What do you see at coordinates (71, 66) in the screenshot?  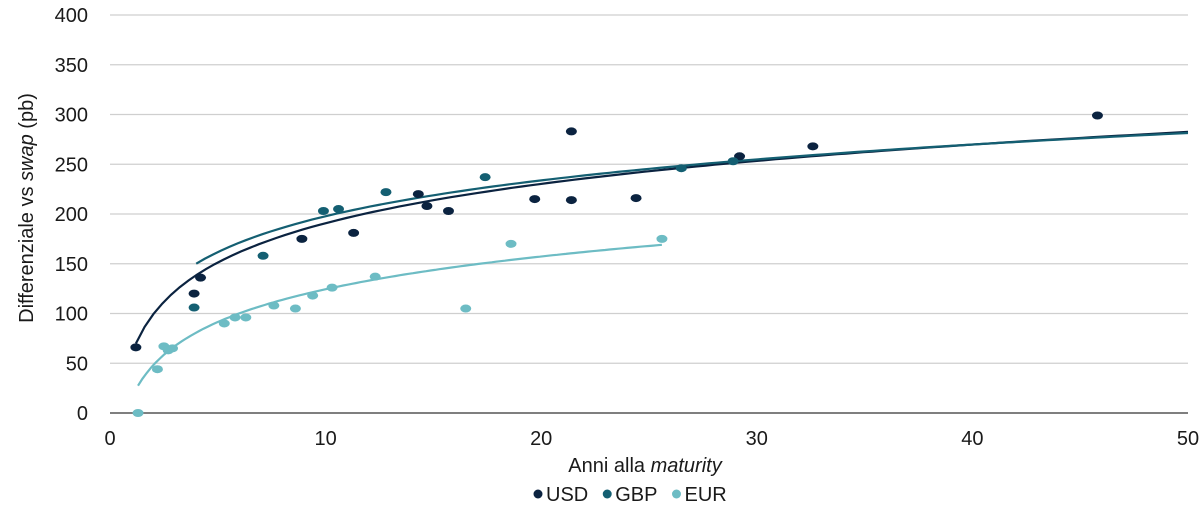 I see `y-tick-label: 350` at bounding box center [71, 66].